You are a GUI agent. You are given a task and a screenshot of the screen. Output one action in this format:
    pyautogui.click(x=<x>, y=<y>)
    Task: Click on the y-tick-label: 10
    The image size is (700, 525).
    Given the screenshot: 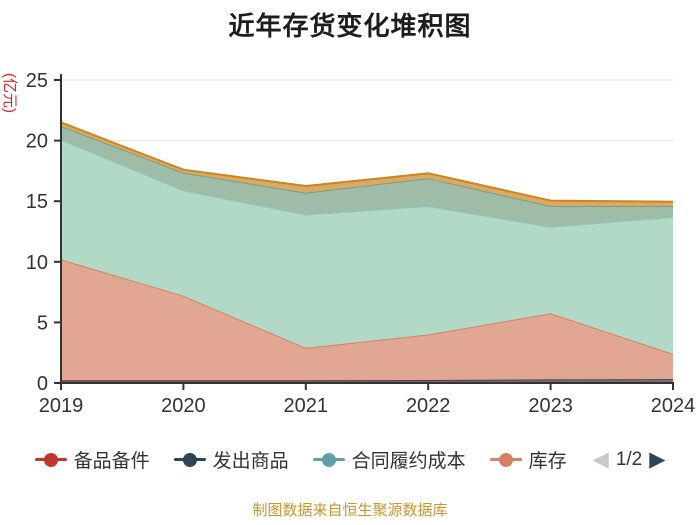 What is the action you would take?
    pyautogui.click(x=37, y=263)
    